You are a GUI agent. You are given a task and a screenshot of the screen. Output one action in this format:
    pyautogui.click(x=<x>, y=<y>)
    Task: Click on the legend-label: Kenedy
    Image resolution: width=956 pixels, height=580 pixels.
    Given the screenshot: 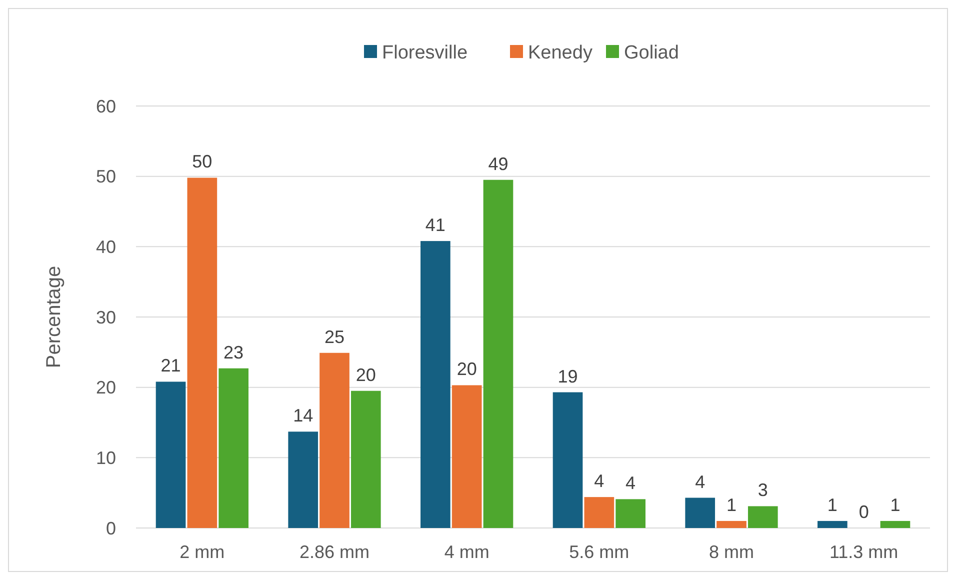 What is the action you would take?
    pyautogui.click(x=560, y=53)
    